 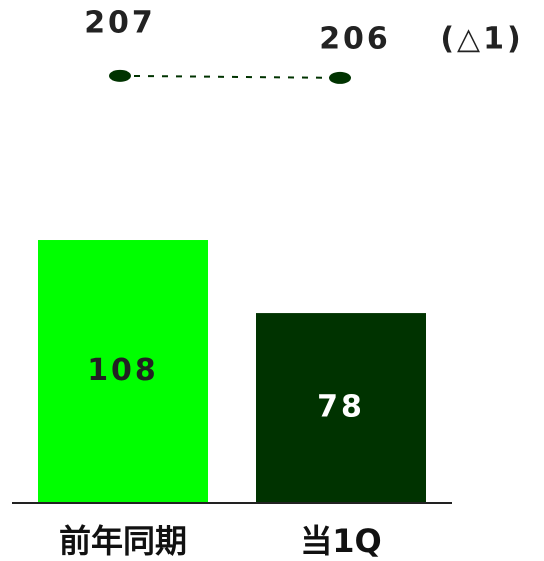 What do you see at coordinates (355, 38) in the screenshot?
I see `point-label: 206` at bounding box center [355, 38].